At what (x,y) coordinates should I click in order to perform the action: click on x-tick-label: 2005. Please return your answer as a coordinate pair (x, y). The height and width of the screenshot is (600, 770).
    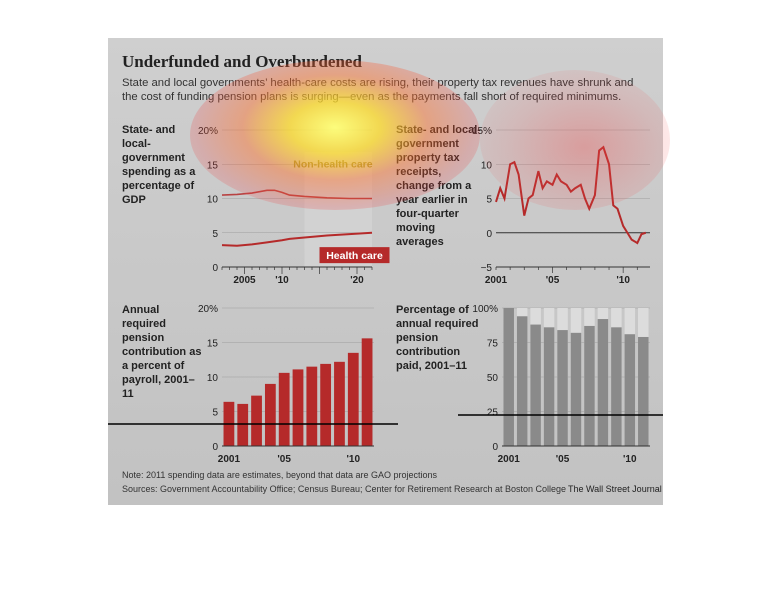
    Looking at the image, I should click on (244, 280).